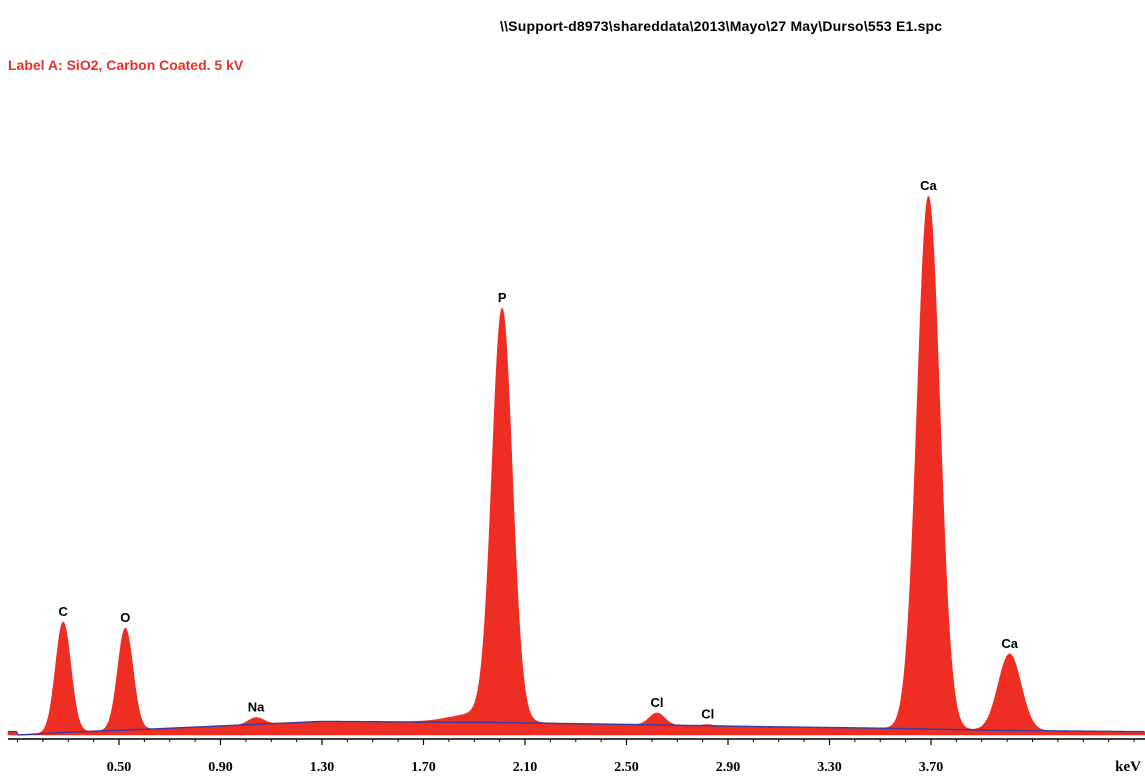  Describe the element at coordinates (63, 611) in the screenshot. I see `peak-label-c: C` at that location.